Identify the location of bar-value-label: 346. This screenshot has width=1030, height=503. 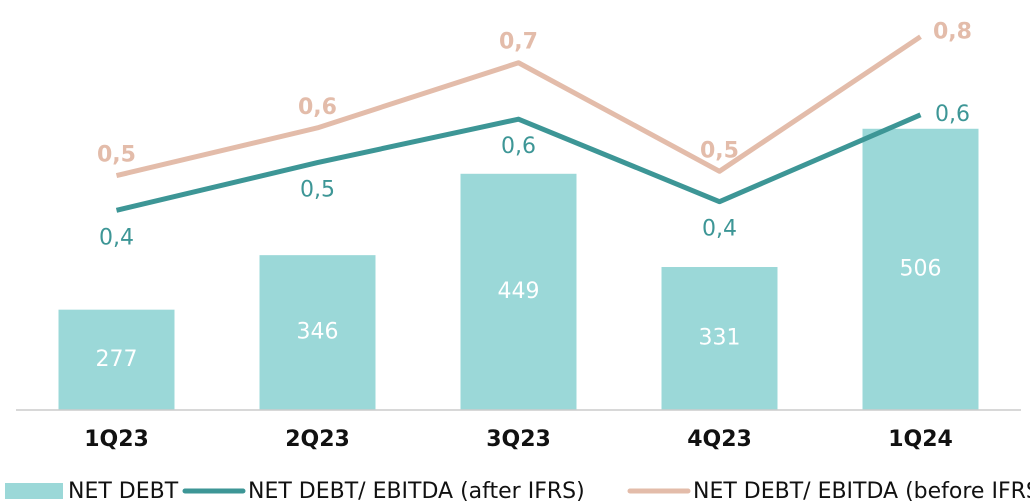
(318, 332).